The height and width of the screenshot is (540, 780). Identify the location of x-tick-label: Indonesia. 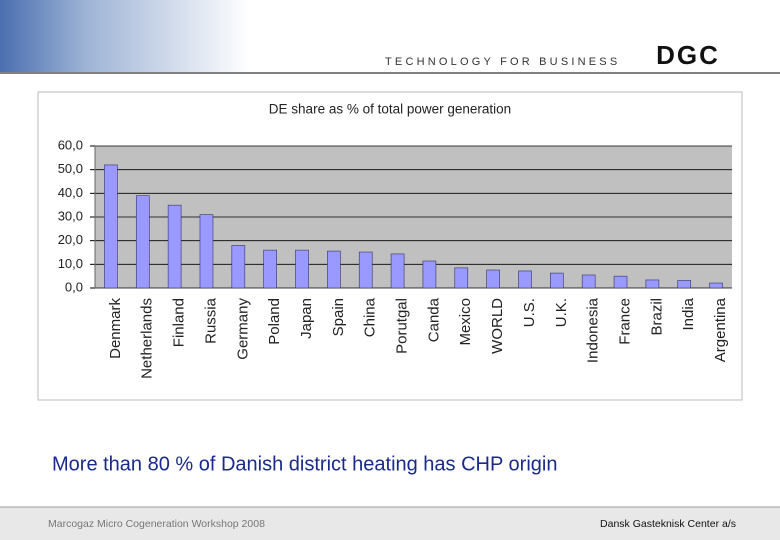
(593, 330).